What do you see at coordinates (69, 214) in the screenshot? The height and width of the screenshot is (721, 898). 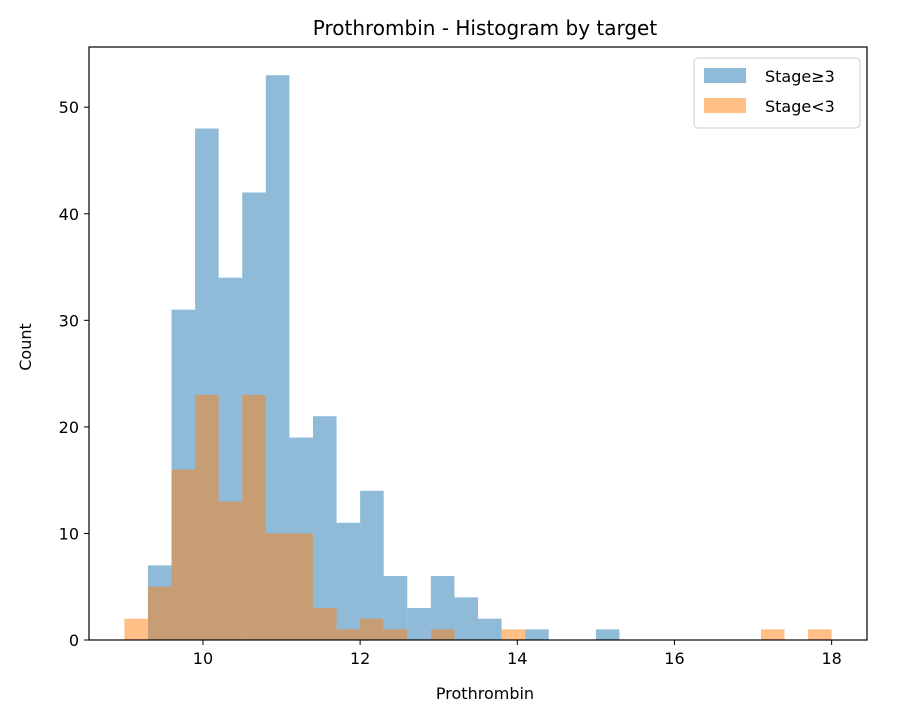 I see `y-tick-label: 40` at bounding box center [69, 214].